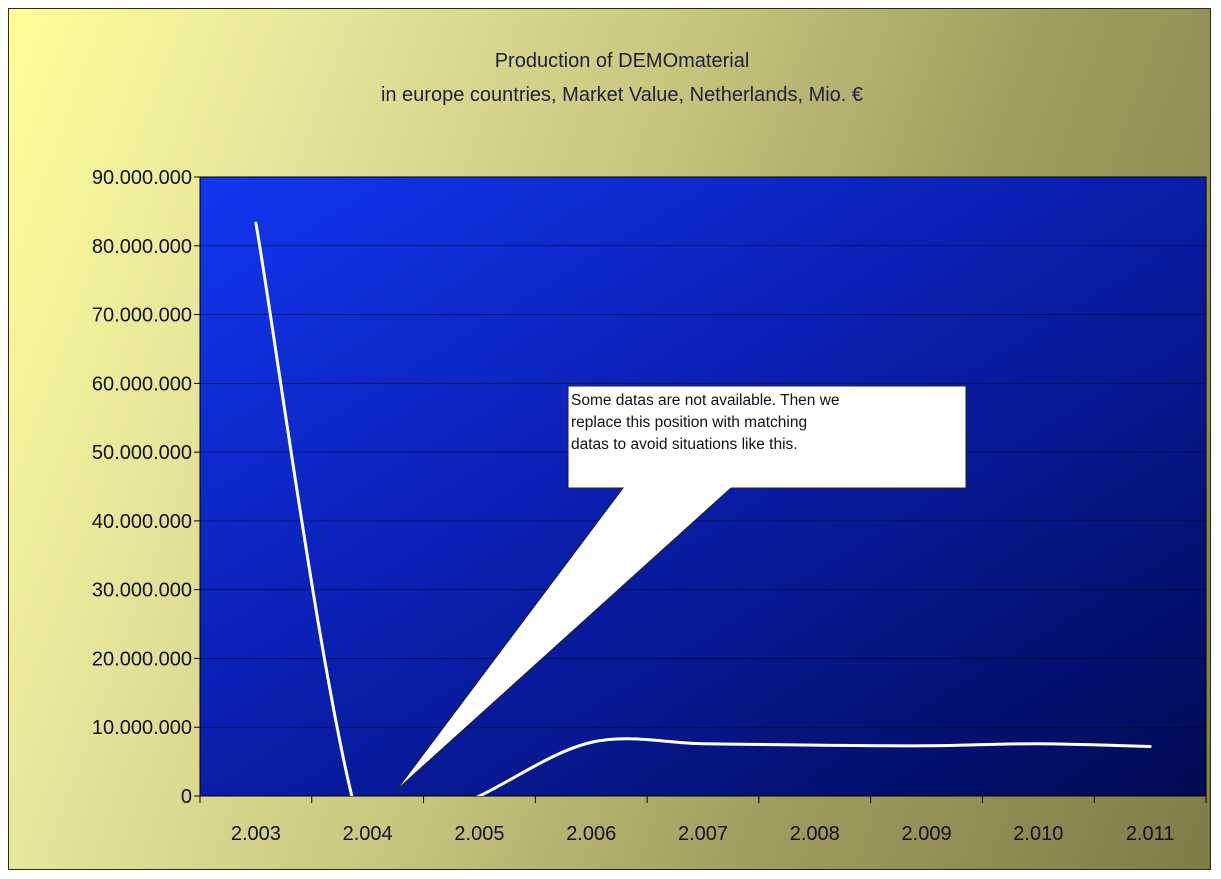 Image resolution: width=1221 pixels, height=879 pixels. Describe the element at coordinates (684, 444) in the screenshot. I see `callout-line: datas to avoid situations like this.` at that location.